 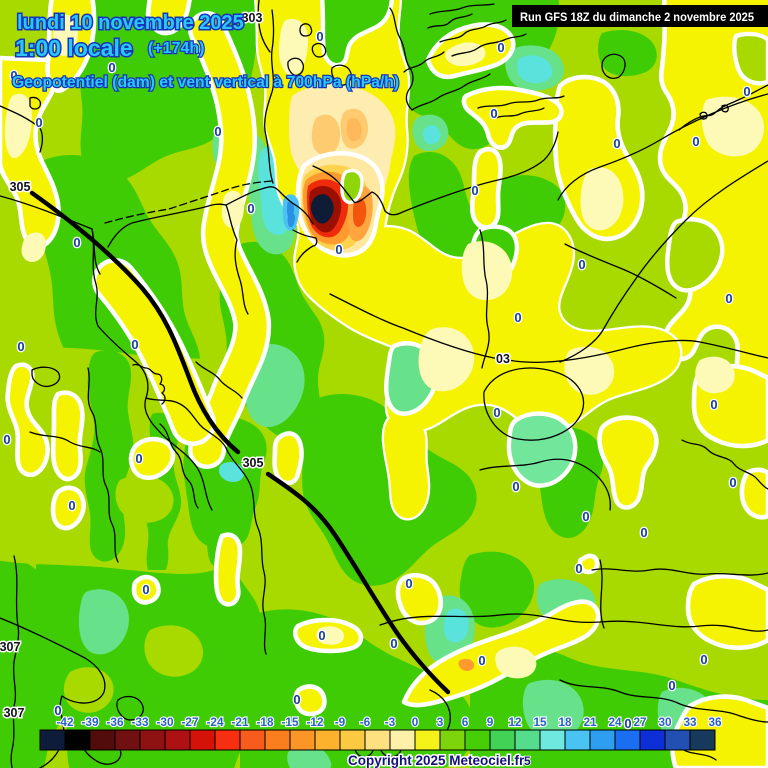 What do you see at coordinates (239, 722) in the screenshot?
I see `svg-text: -21` at bounding box center [239, 722].